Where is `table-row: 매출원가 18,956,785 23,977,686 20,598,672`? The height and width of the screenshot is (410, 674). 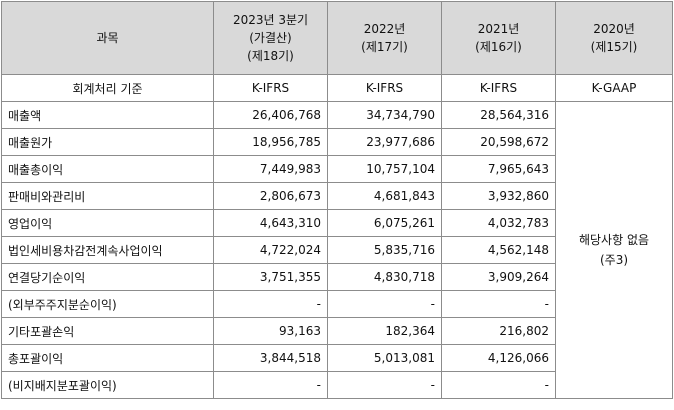
table-row: 매출원가 18,956,785 23,977,686 20,598,672 is located at coordinates (337, 142).